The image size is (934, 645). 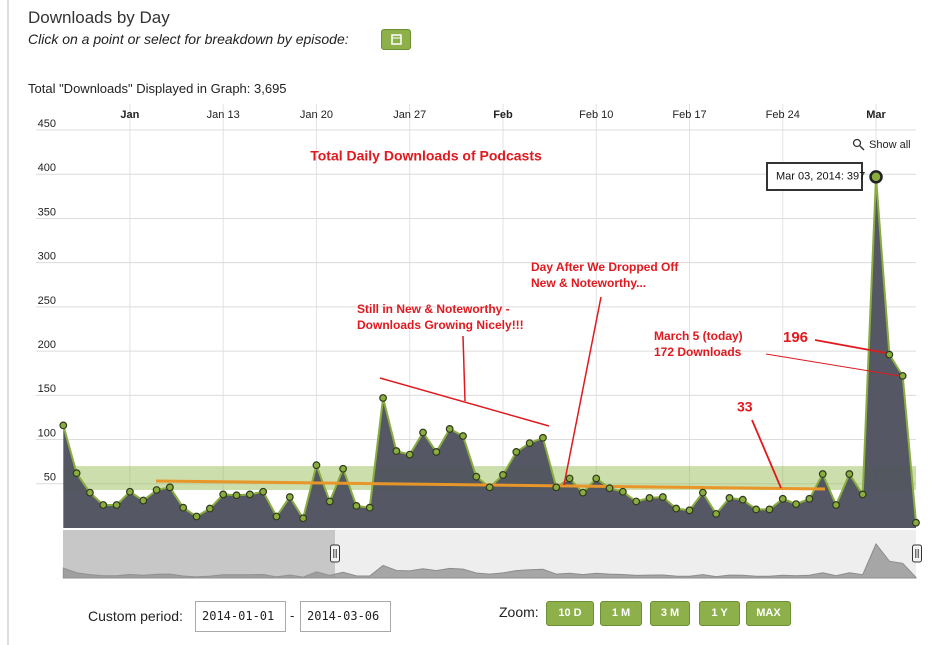 What do you see at coordinates (605, 267) in the screenshot?
I see `annotation-text: Day After We Dropped Off` at bounding box center [605, 267].